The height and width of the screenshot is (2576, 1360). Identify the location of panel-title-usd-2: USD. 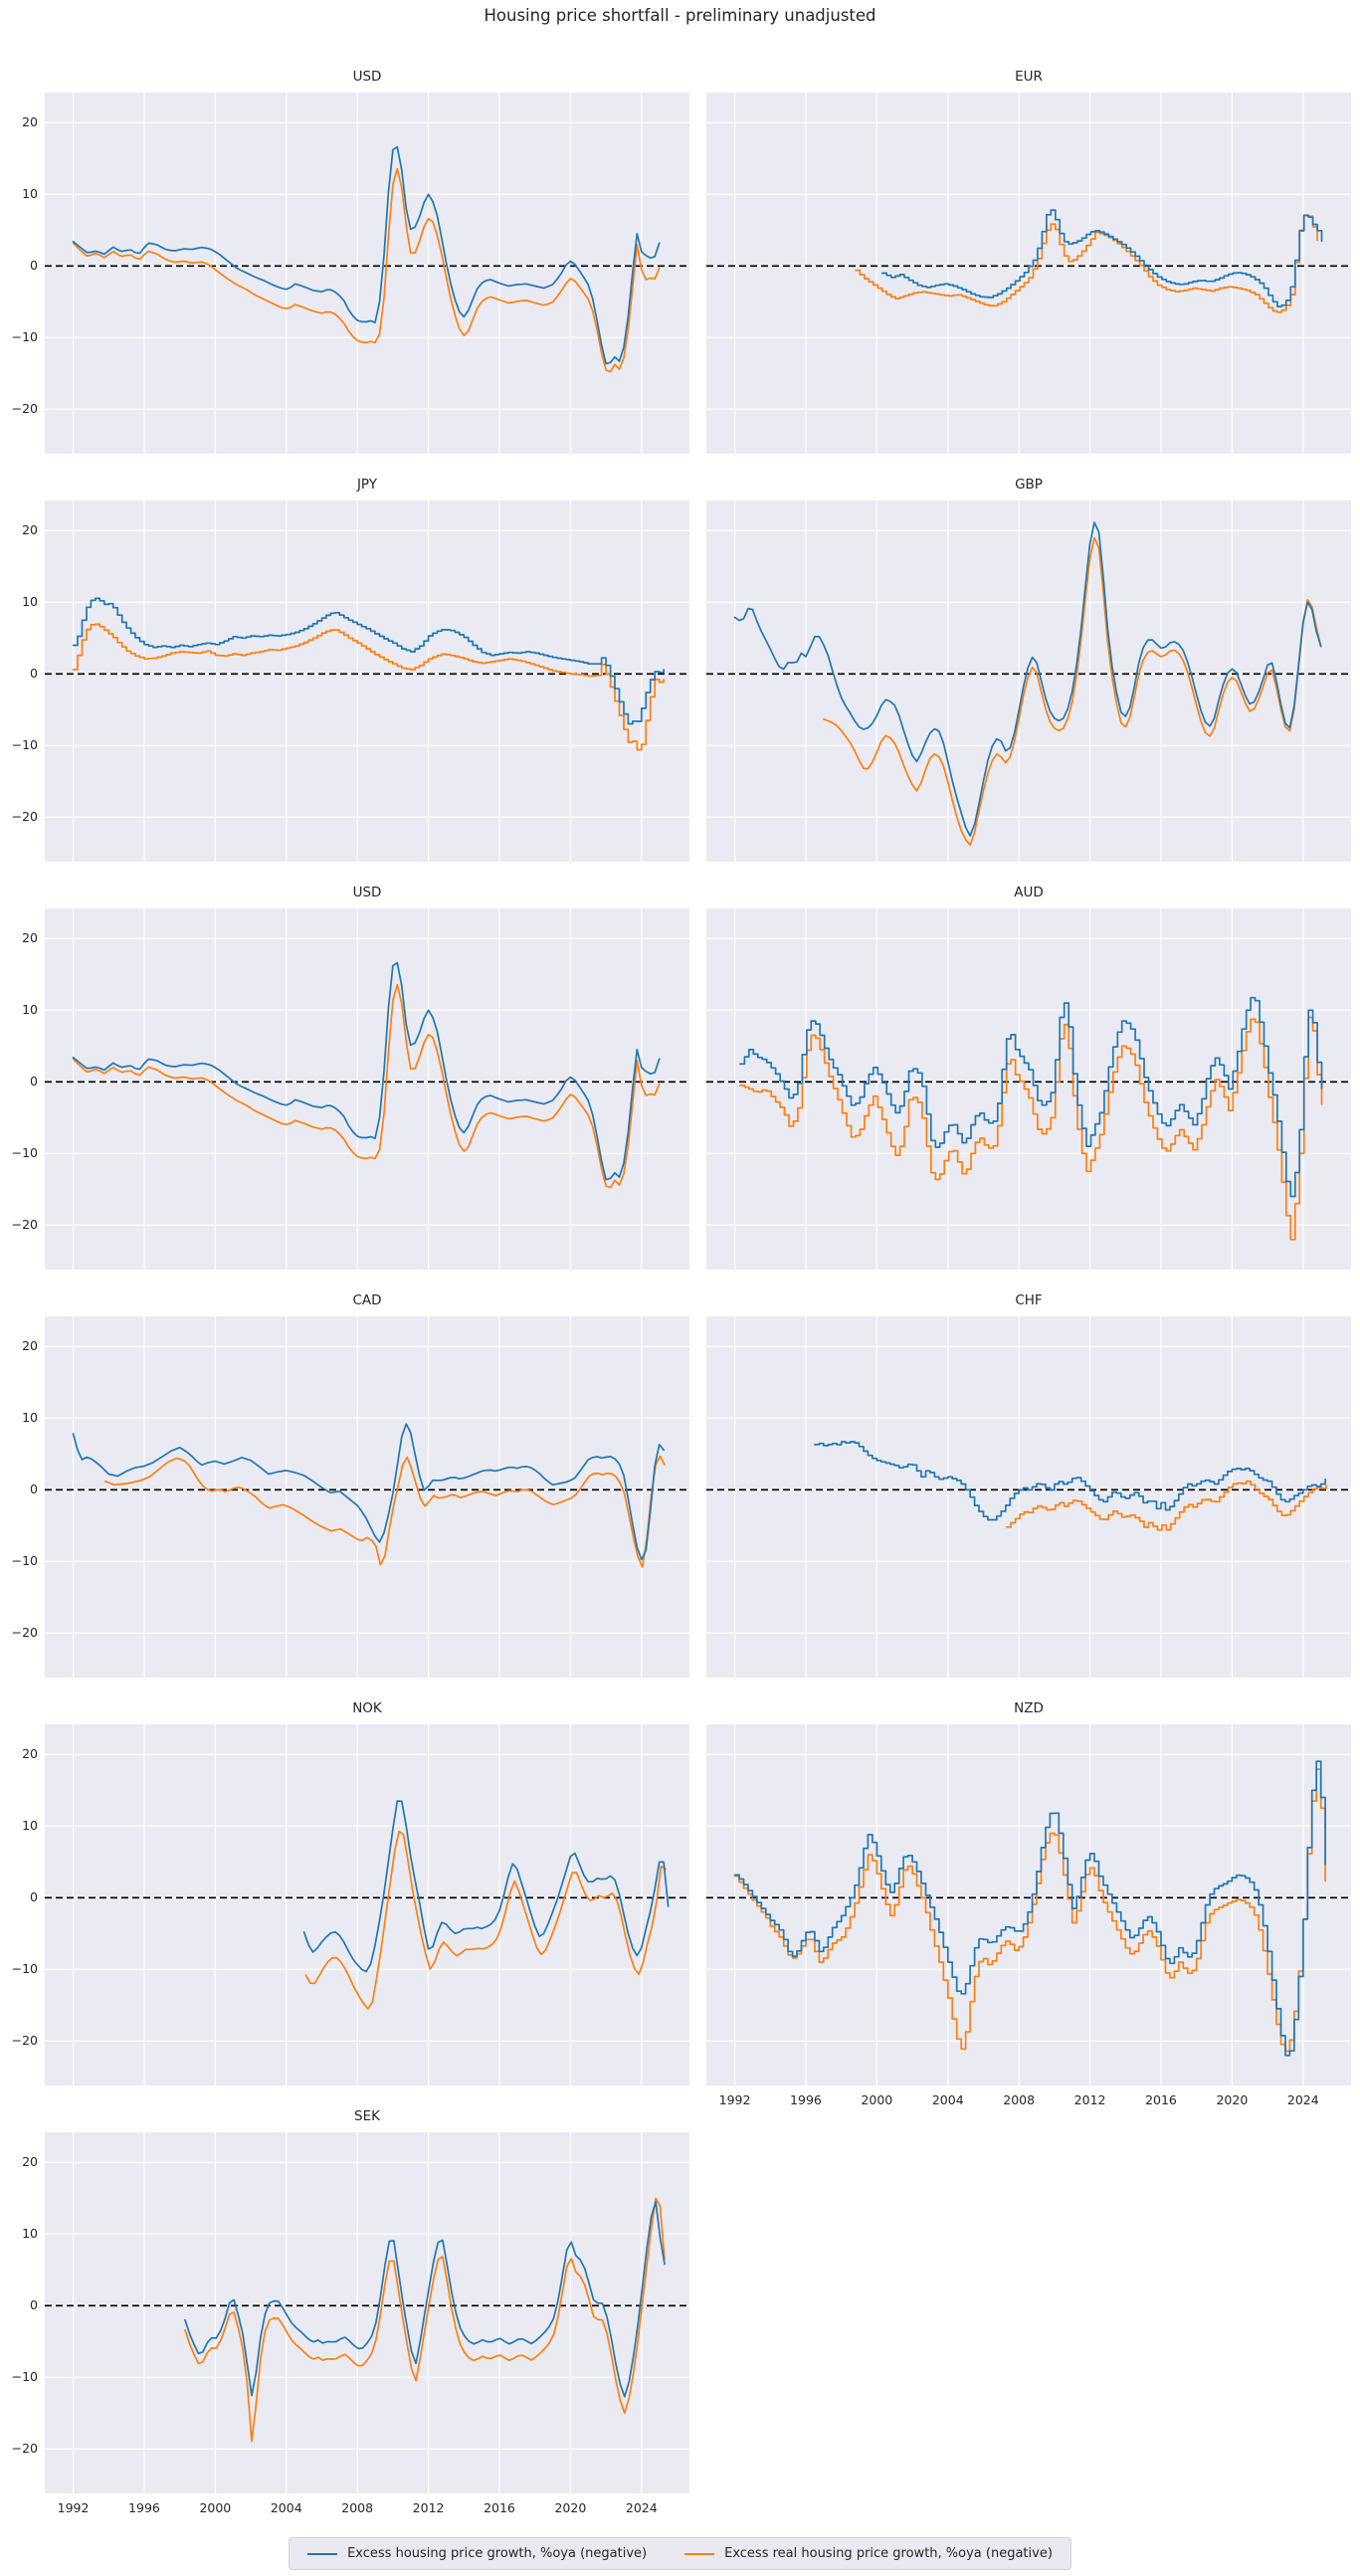
(367, 892).